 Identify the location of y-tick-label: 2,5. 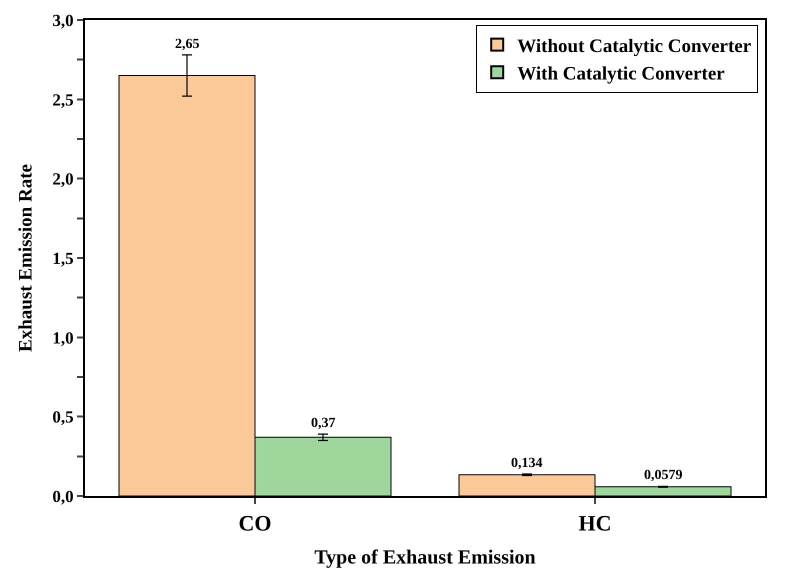
(63, 100).